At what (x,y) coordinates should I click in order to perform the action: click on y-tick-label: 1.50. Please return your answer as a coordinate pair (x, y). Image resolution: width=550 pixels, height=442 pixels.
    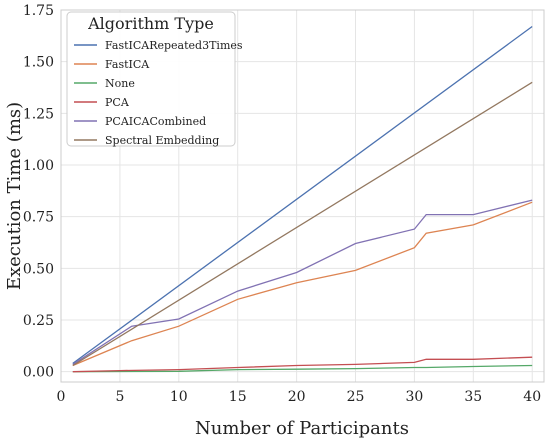
    Looking at the image, I should click on (38, 63).